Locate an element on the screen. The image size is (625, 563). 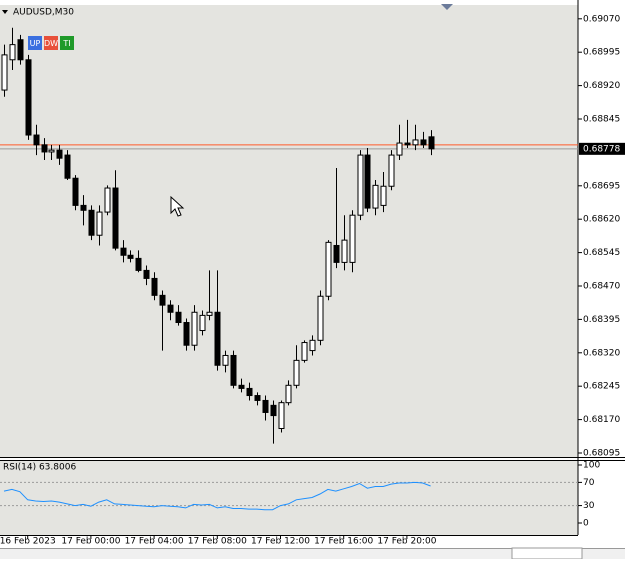
y-tick-label: 0 is located at coordinates (586, 523).